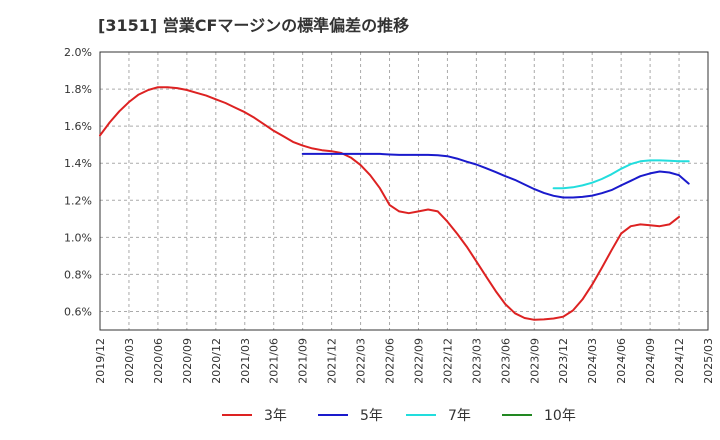 Image resolution: width=720 pixels, height=440 pixels. What do you see at coordinates (679, 361) in the screenshot?
I see `x-tick-label: 2024/12` at bounding box center [679, 361].